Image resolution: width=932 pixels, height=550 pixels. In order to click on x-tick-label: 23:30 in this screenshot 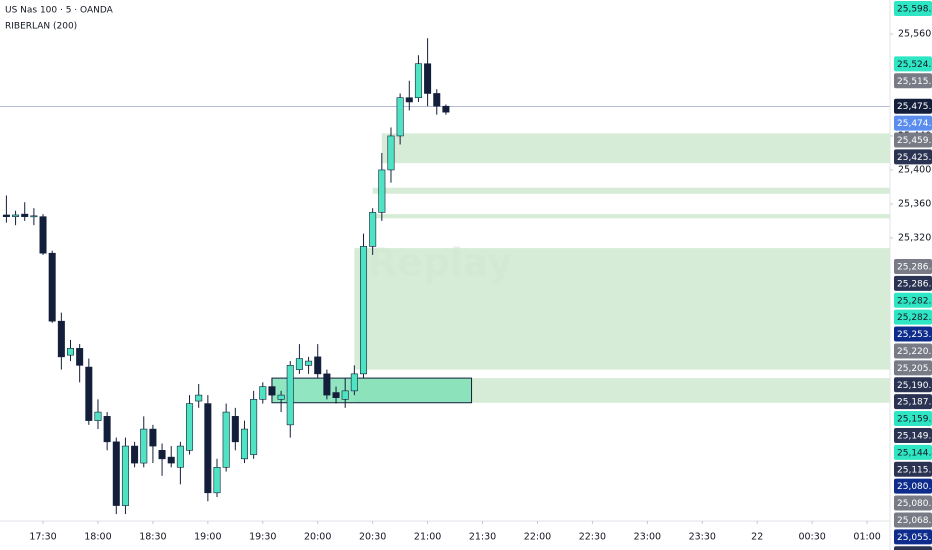, I will do `click(702, 537)`.